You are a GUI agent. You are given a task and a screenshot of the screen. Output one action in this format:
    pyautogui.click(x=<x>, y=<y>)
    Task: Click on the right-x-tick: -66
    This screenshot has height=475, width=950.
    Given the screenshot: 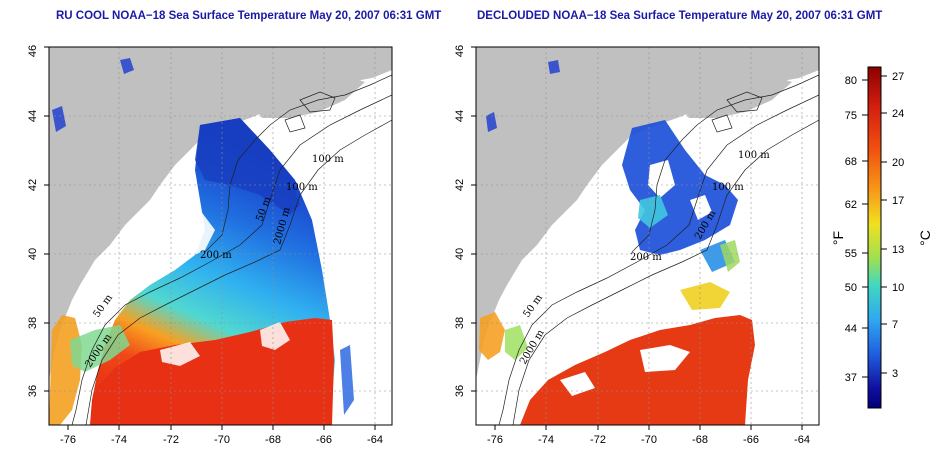 What is the action you would take?
    pyautogui.click(x=751, y=440)
    